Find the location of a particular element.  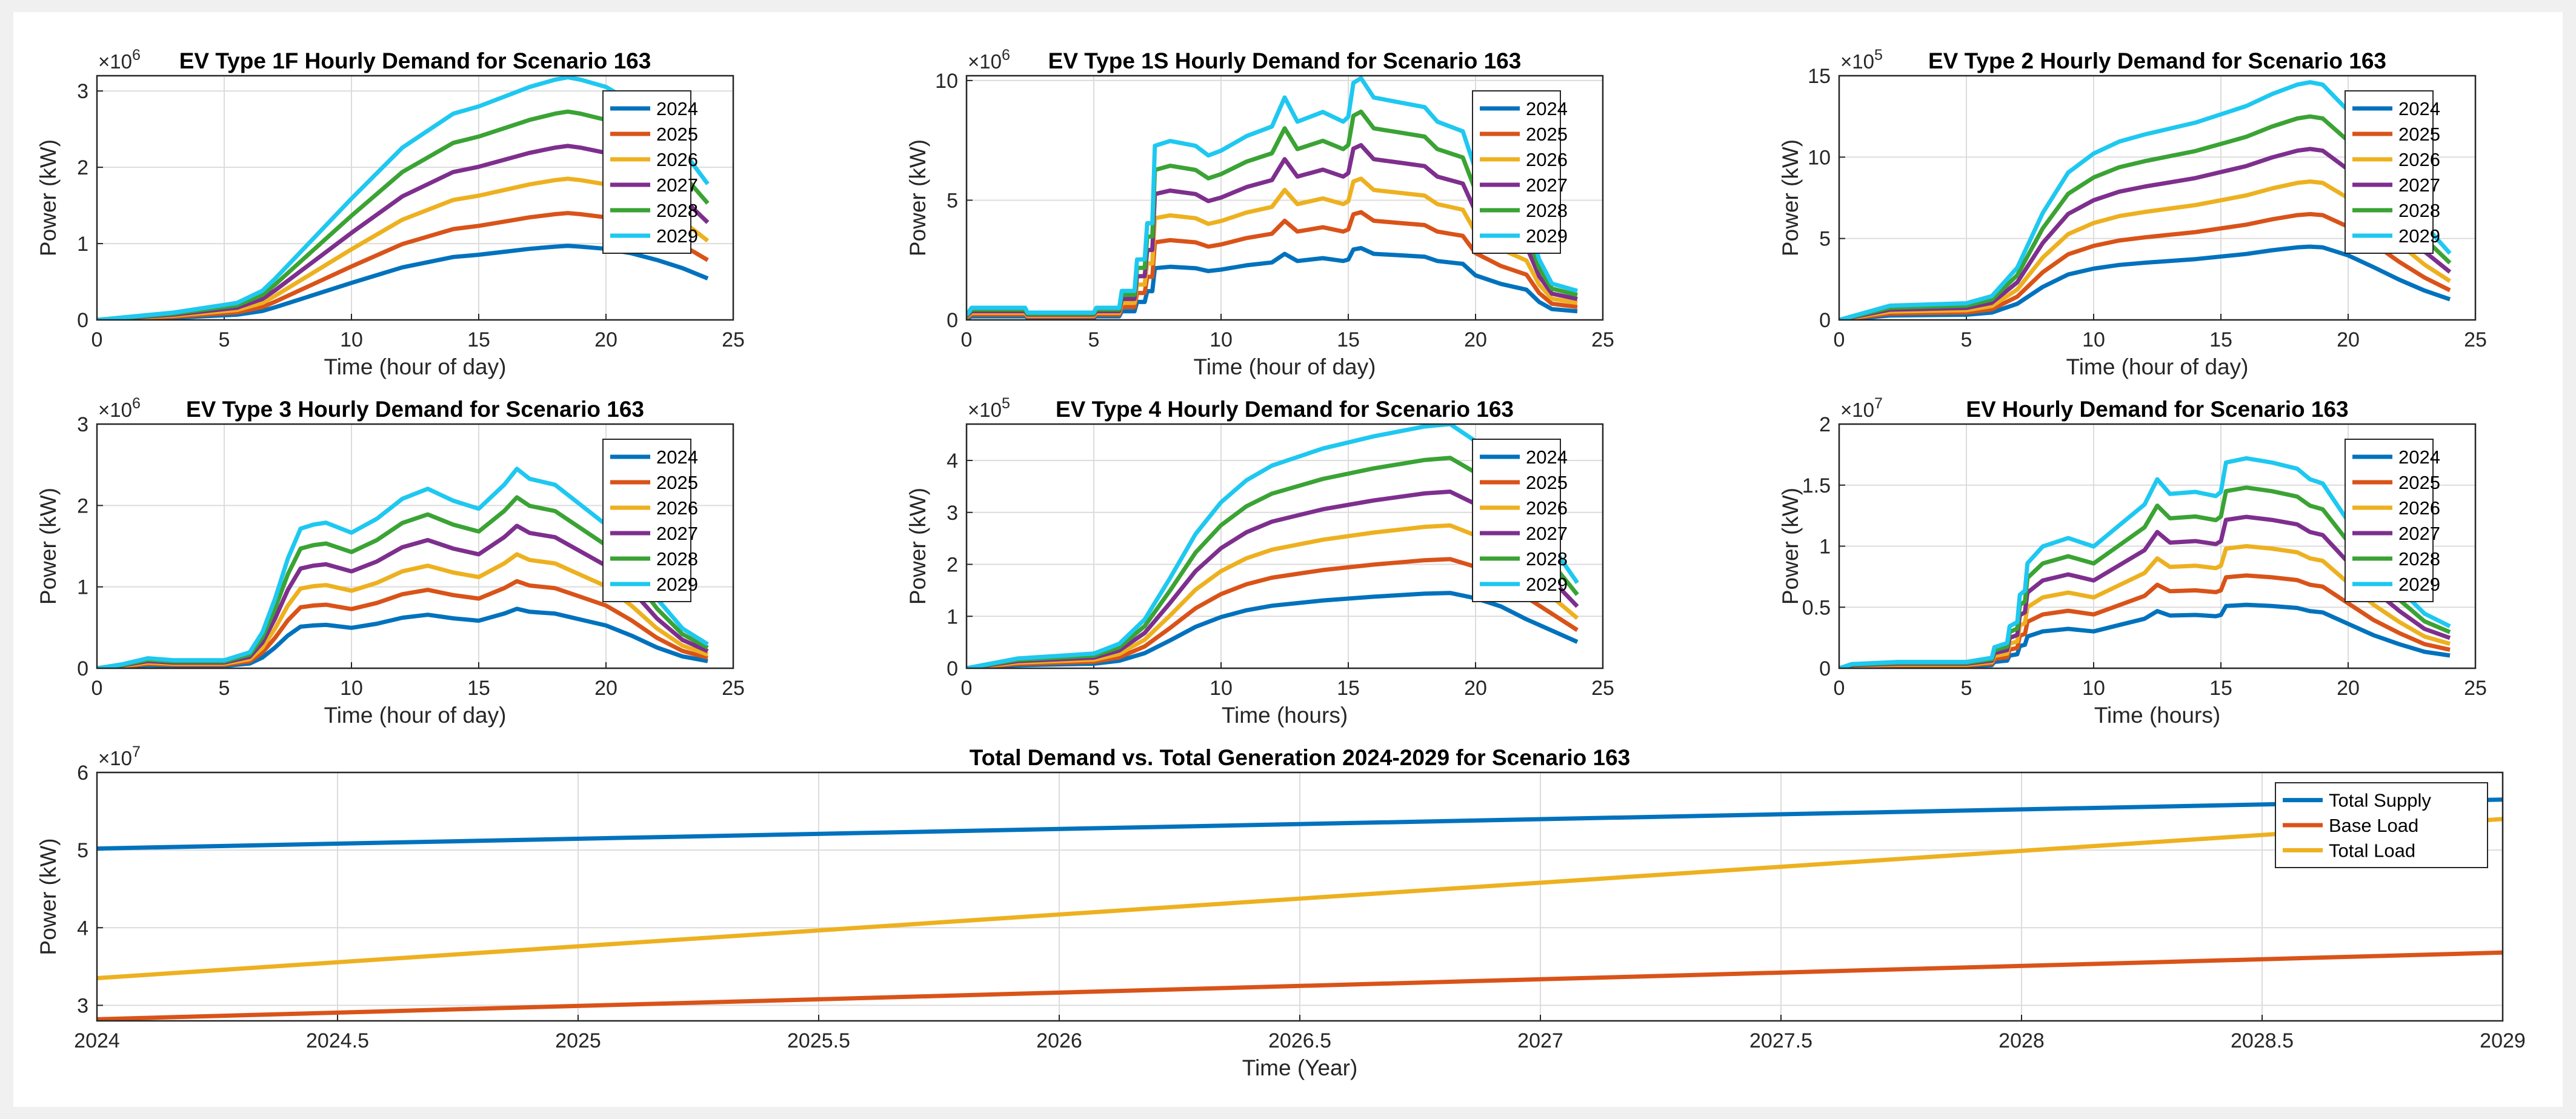

legend-label: 2025 is located at coordinates (1547, 135).